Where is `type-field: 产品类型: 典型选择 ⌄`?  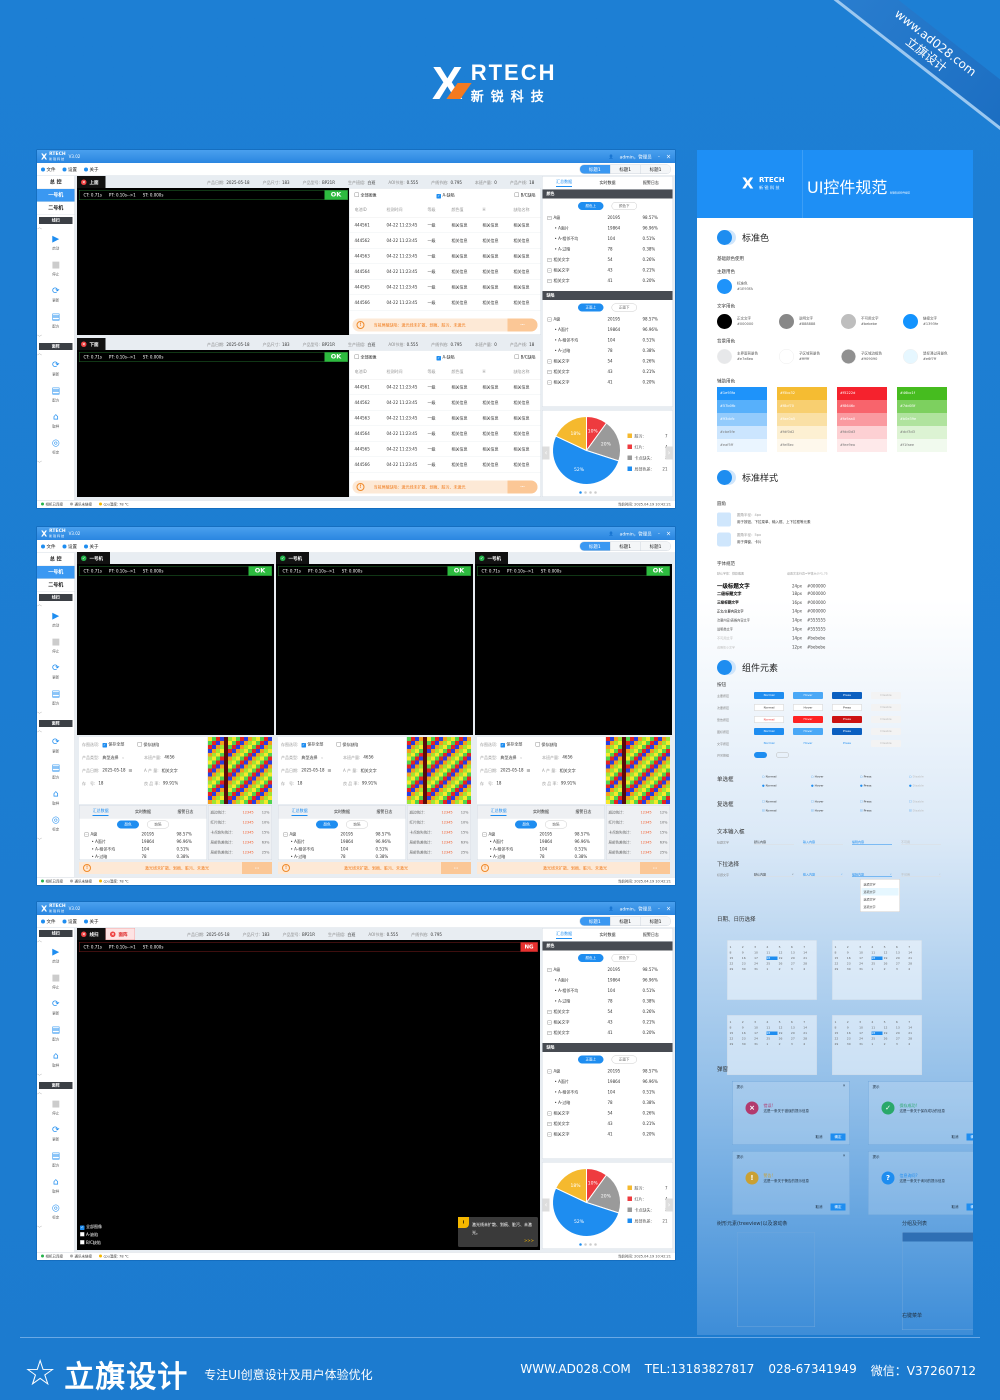
type-field: 产品类型: 典型选择 ⌄ is located at coordinates (111, 758).